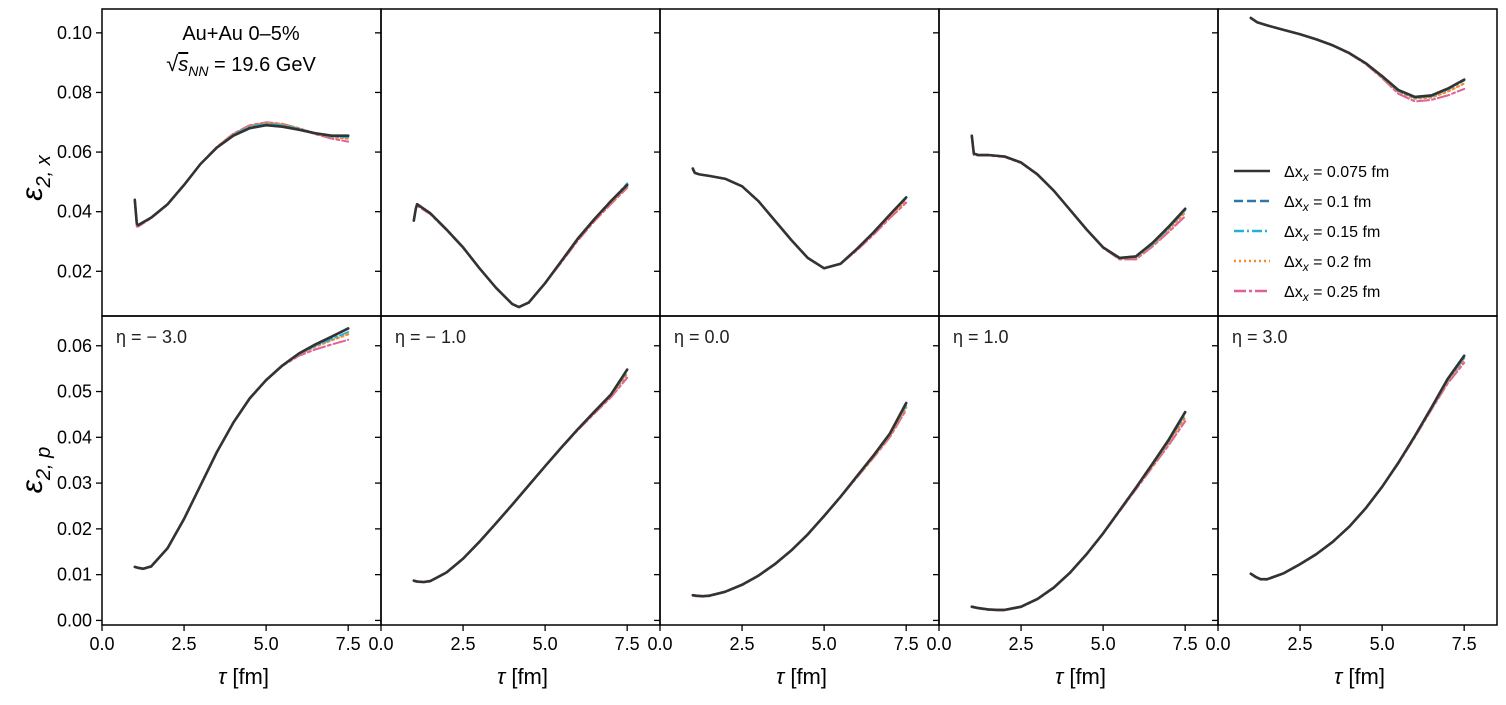  What do you see at coordinates (74, 33) in the screenshot?
I see `y-tick-label: 0.10` at bounding box center [74, 33].